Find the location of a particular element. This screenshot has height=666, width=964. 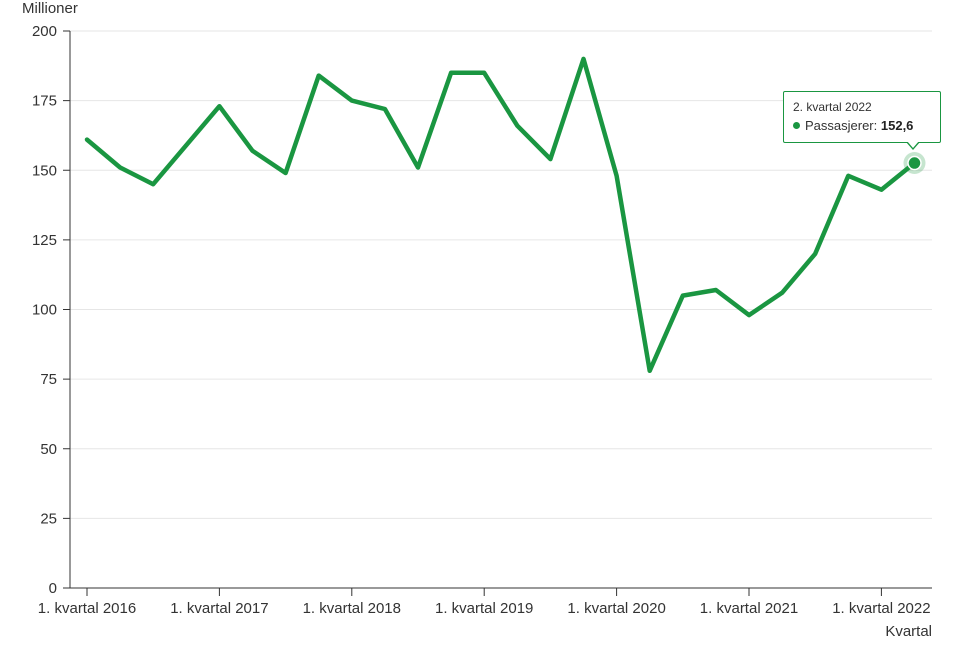

y-tick-label: 100 is located at coordinates (44, 310).